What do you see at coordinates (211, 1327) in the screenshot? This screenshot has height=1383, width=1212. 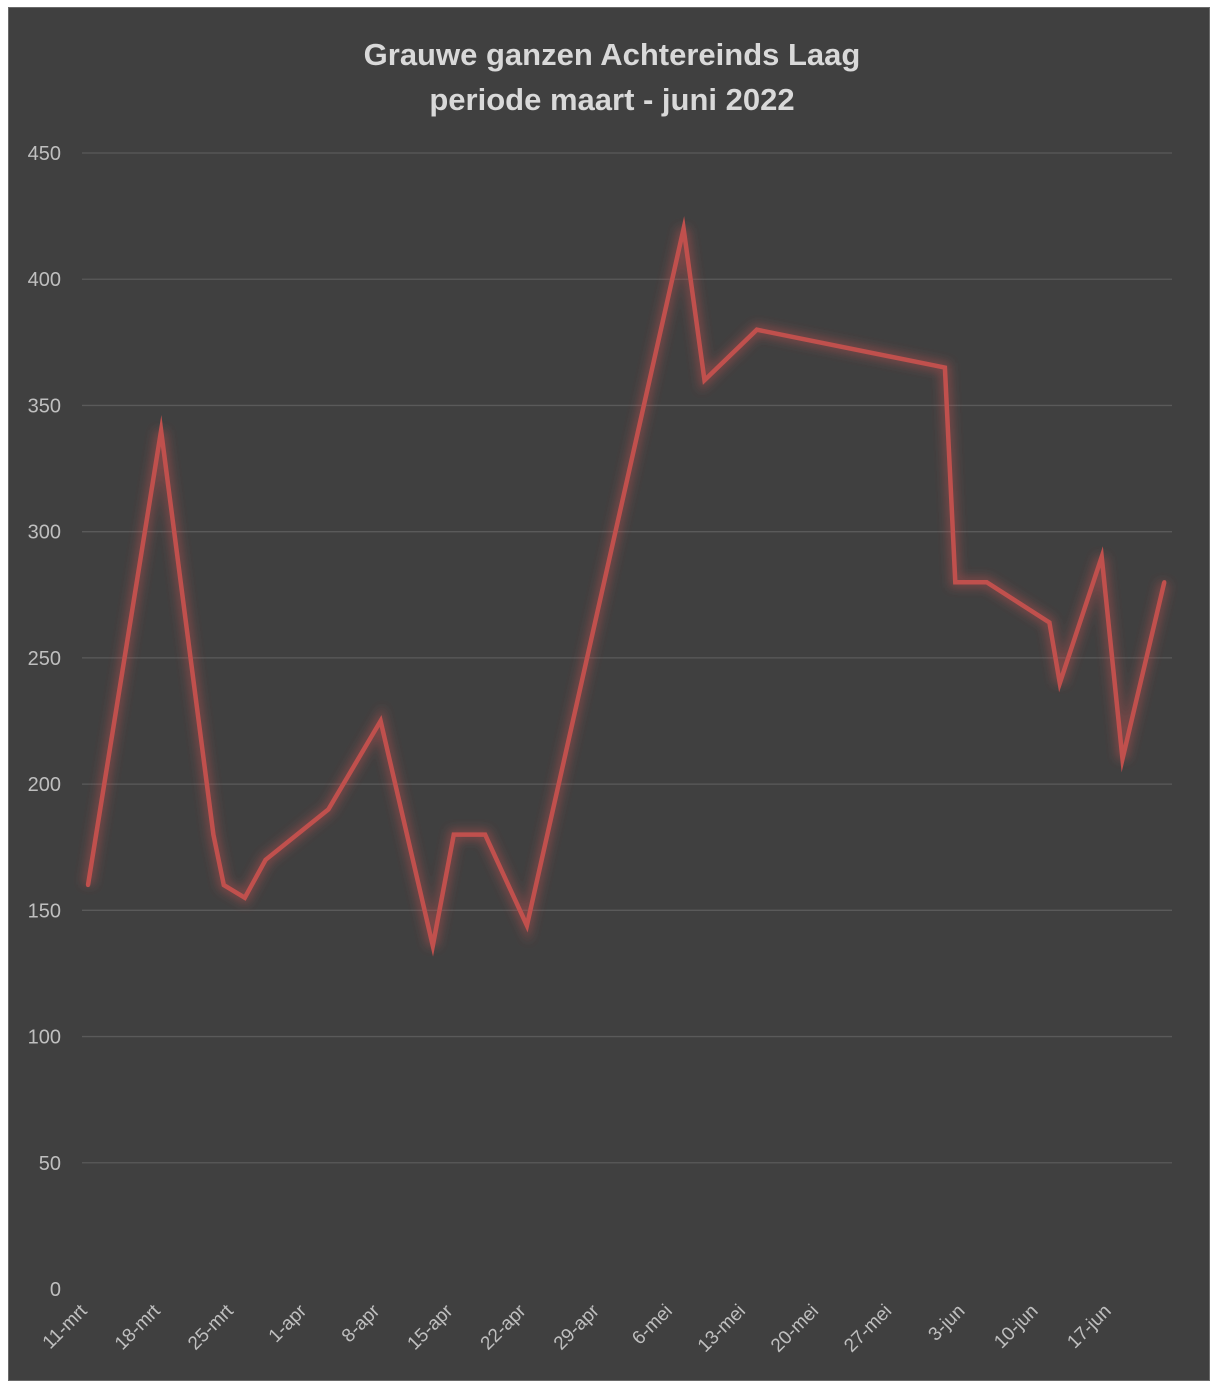 I see `x-tick-label: 25-mrt` at bounding box center [211, 1327].